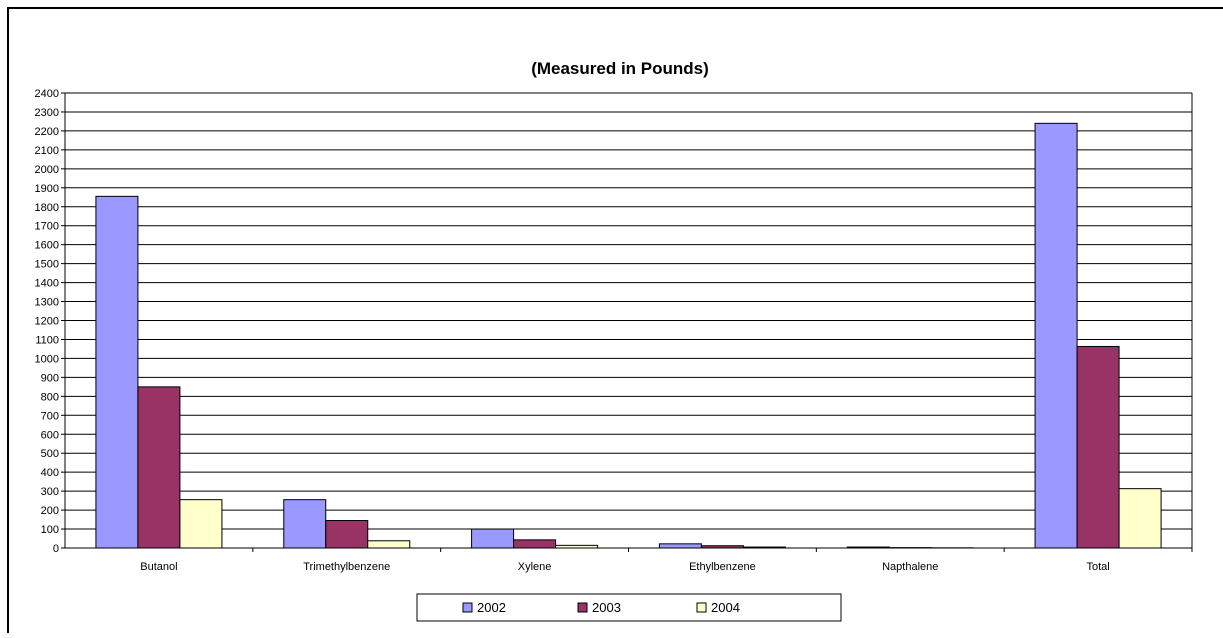  Describe the element at coordinates (50, 397) in the screenshot. I see `y-tick-label: 800` at that location.